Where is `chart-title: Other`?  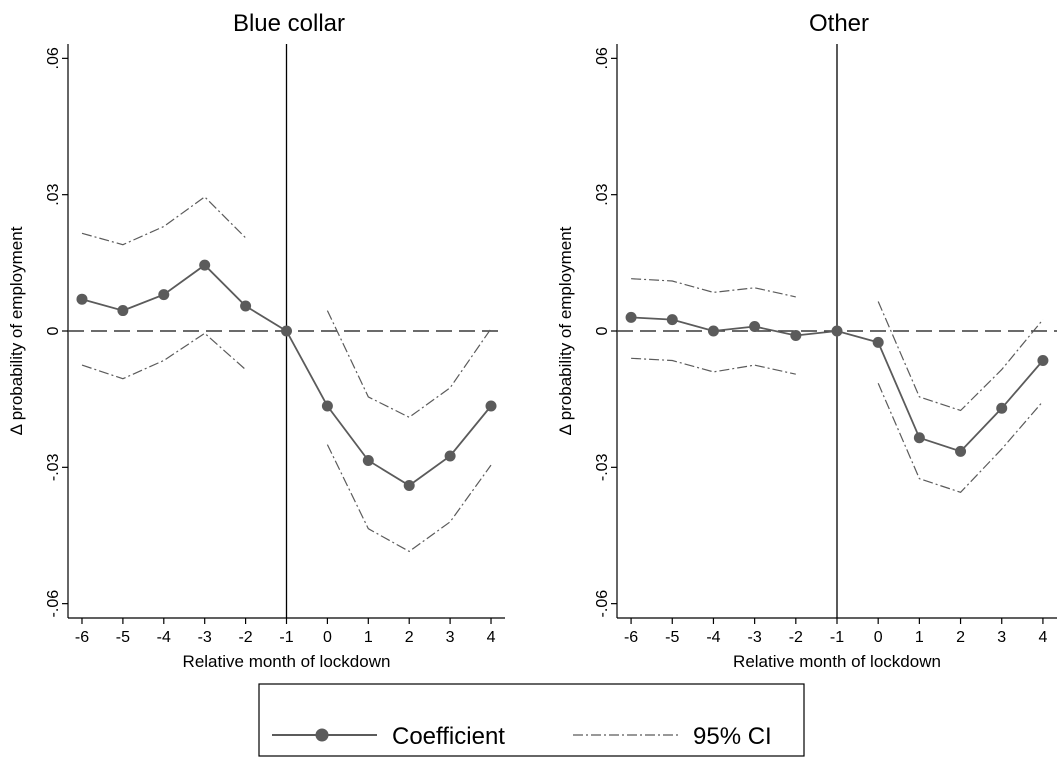
chart-title: Other is located at coordinates (839, 23).